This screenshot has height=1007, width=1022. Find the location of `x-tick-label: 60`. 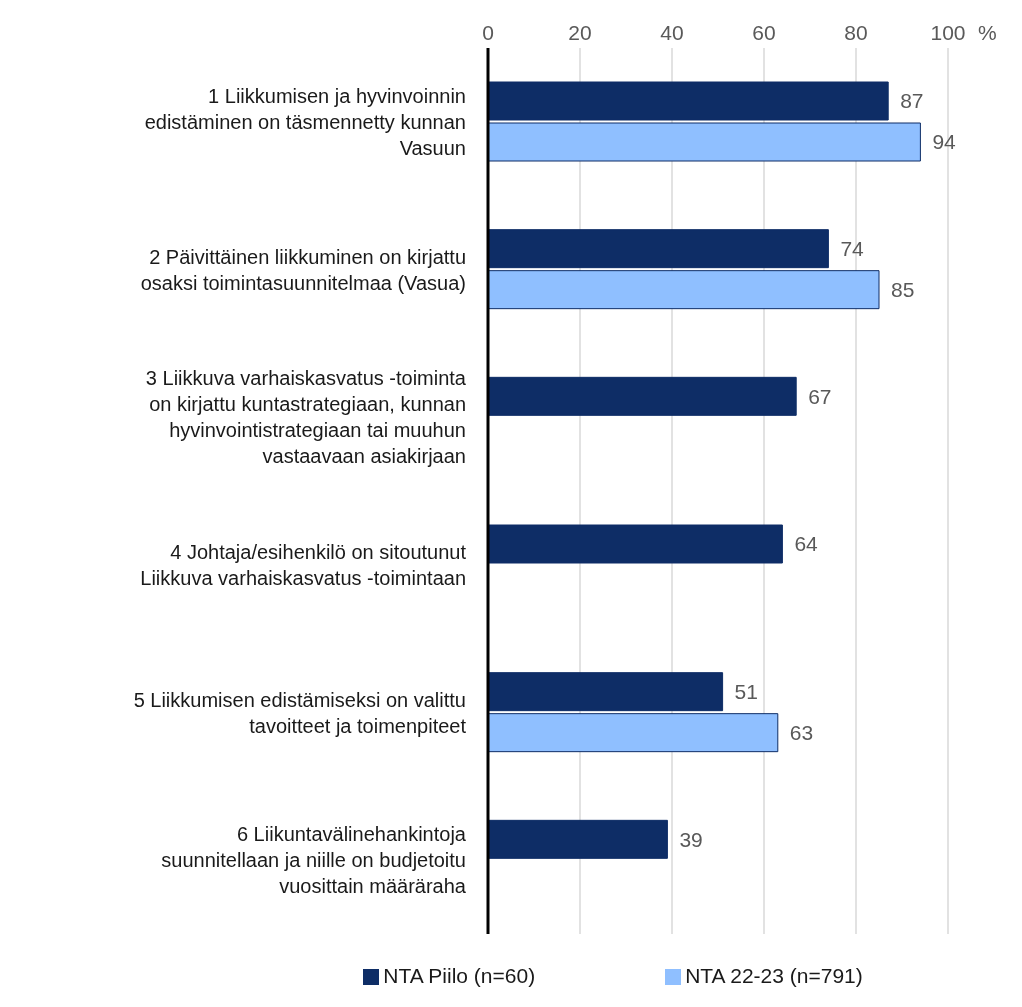

x-tick-label: 60 is located at coordinates (764, 32).